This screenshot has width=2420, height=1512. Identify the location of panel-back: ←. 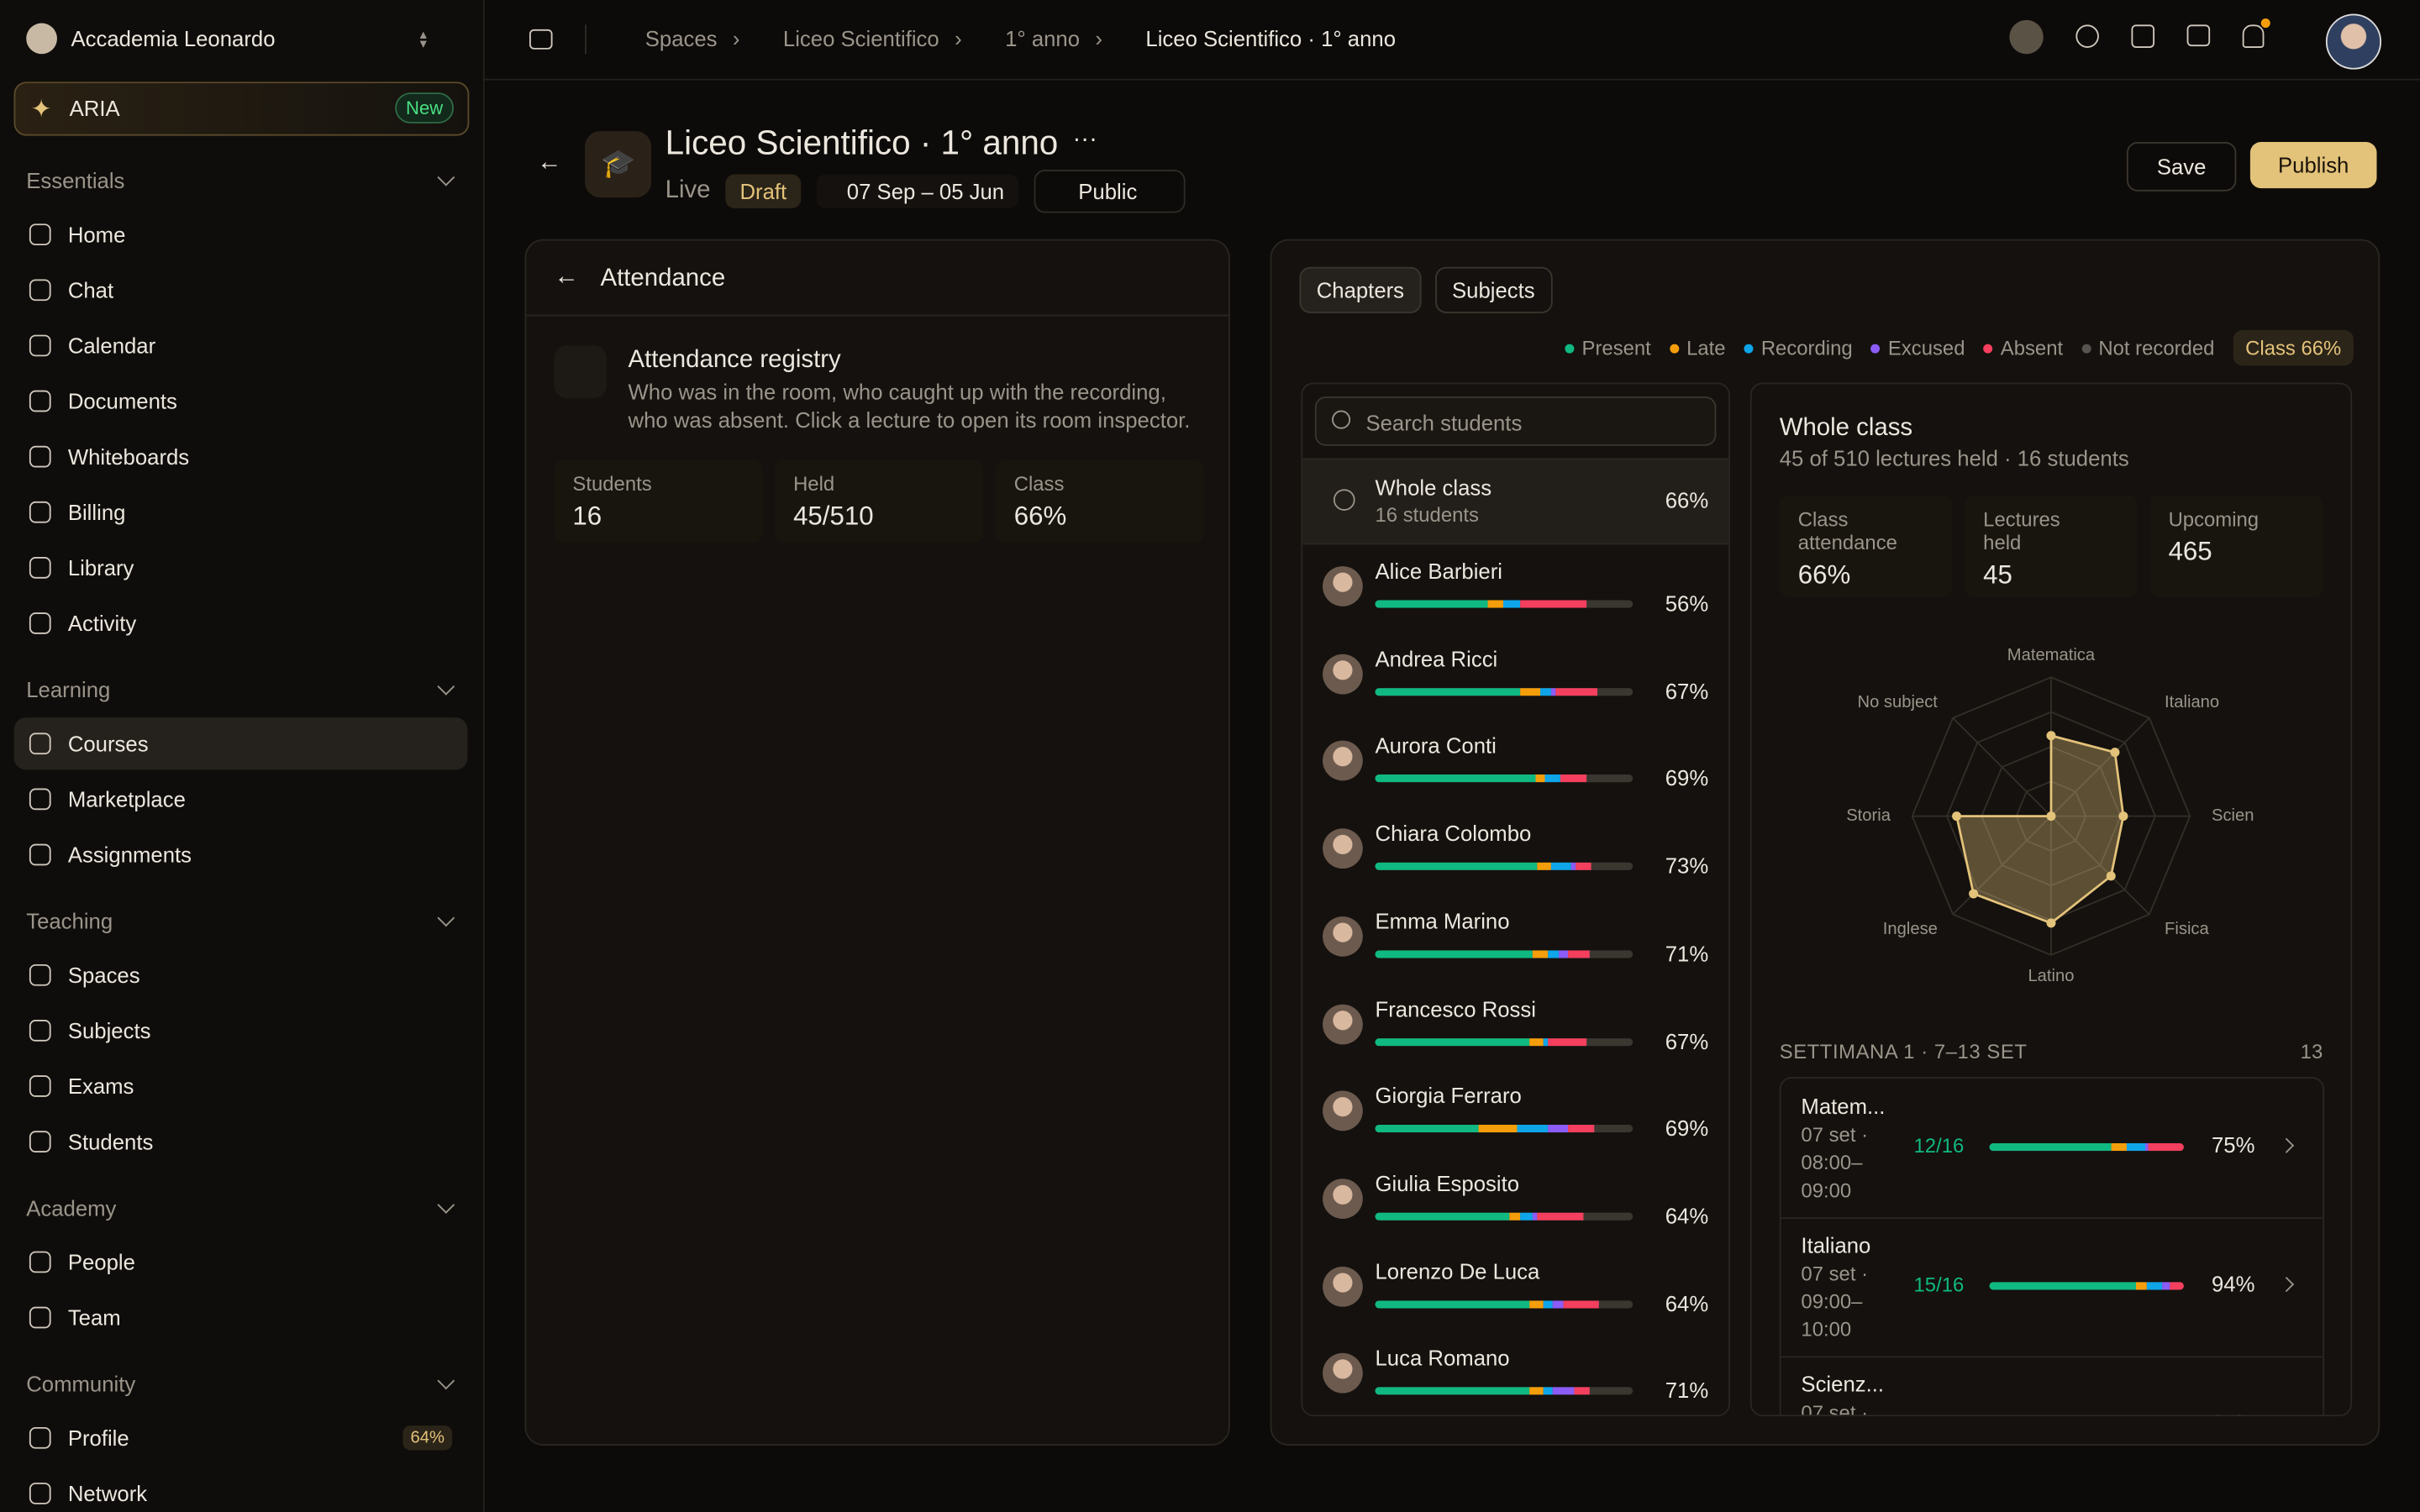
(567, 277).